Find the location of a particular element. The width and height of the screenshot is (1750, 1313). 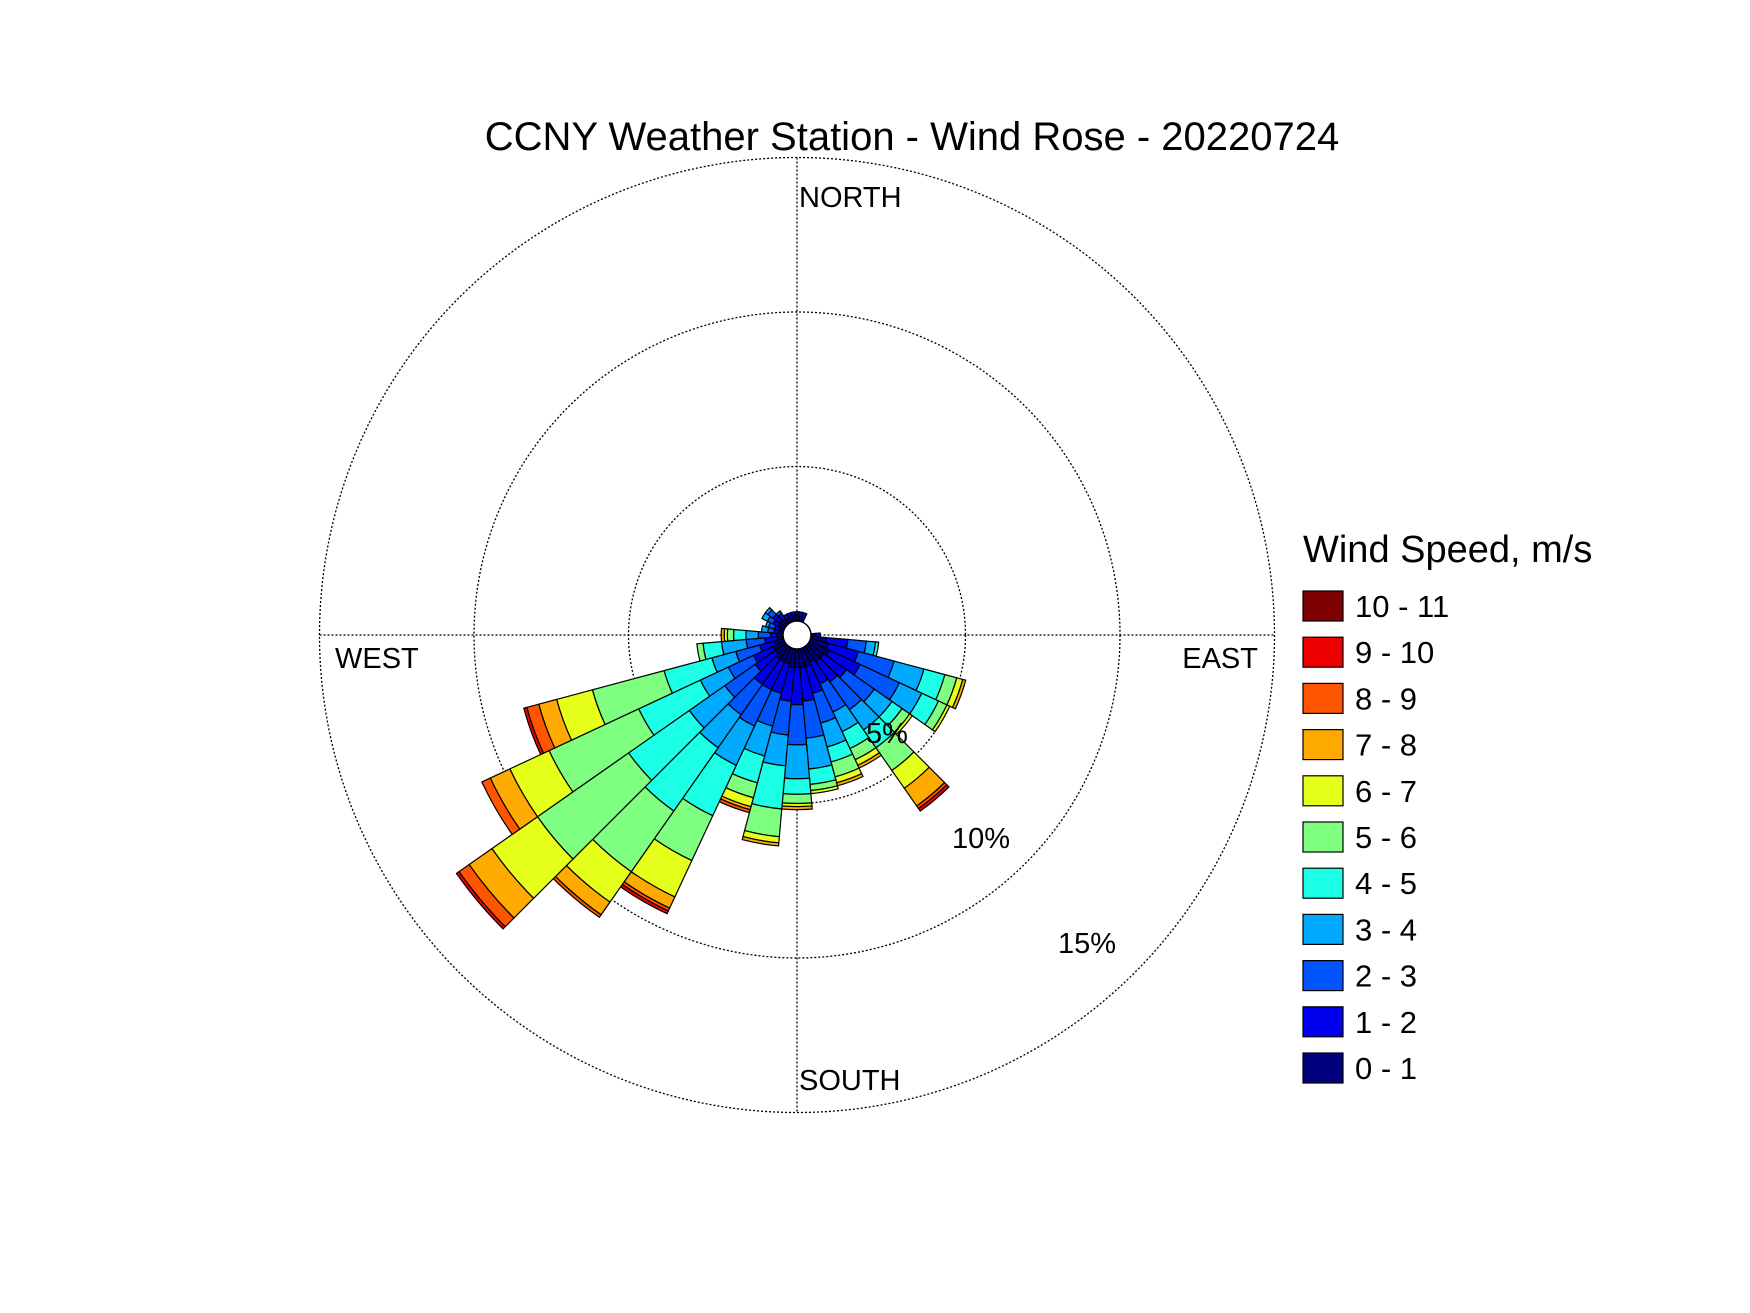

legend-label-8: 2 - 3 is located at coordinates (1386, 976).